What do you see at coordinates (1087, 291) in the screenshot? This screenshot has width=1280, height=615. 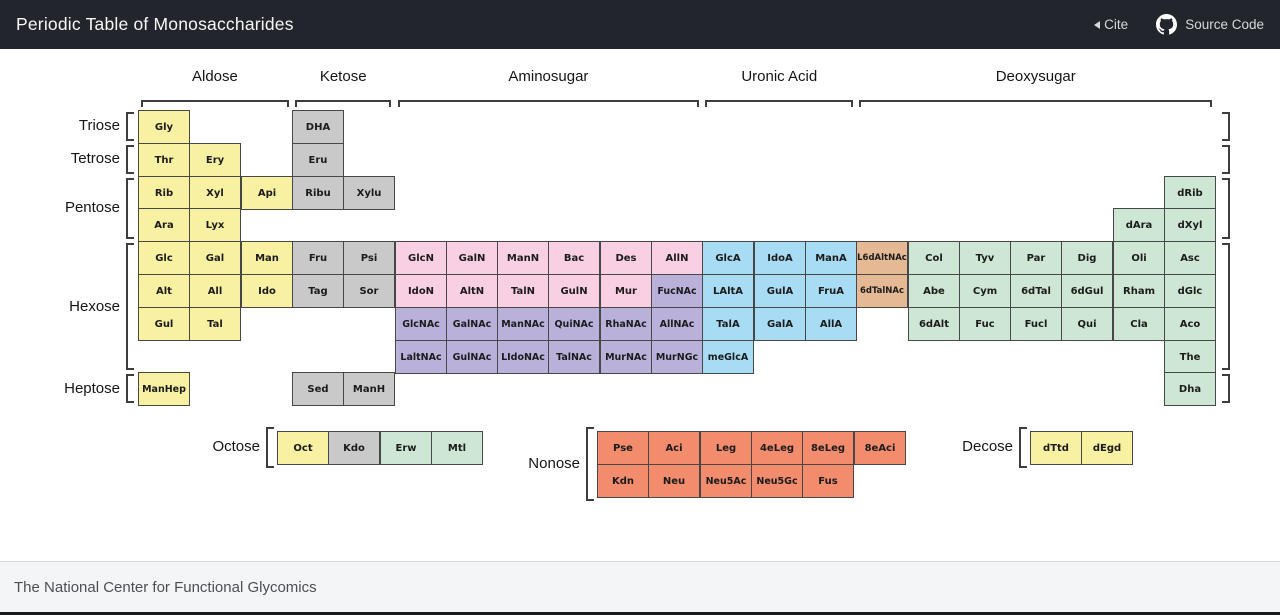 I see `cell-6dGul: 6dGul` at bounding box center [1087, 291].